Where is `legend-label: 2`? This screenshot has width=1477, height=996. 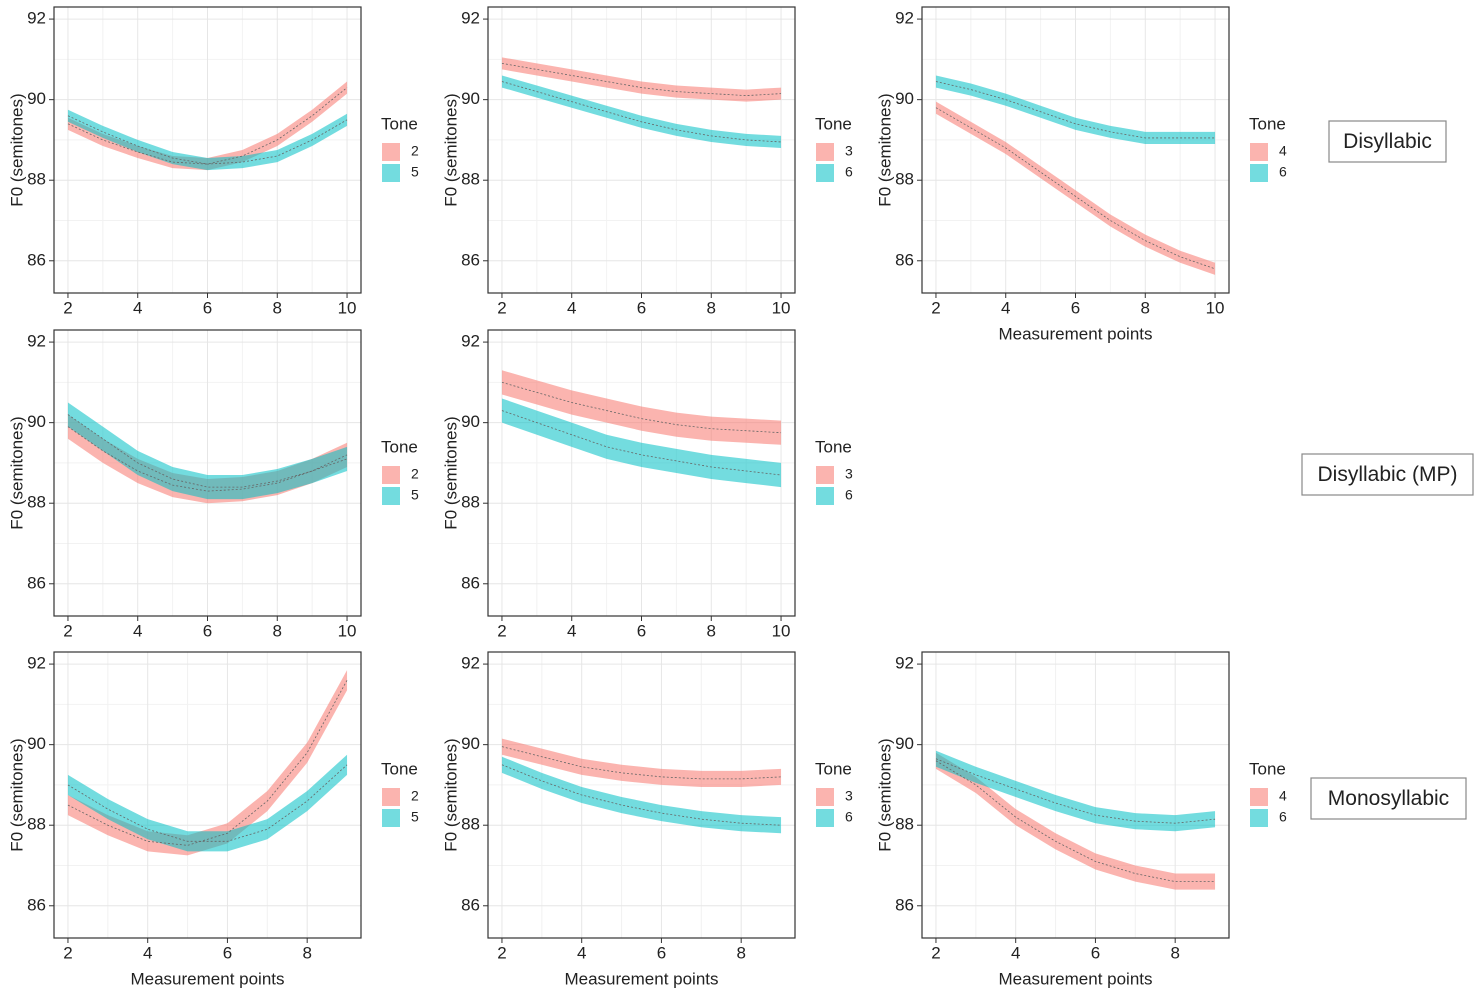
legend-label: 2 is located at coordinates (415, 474).